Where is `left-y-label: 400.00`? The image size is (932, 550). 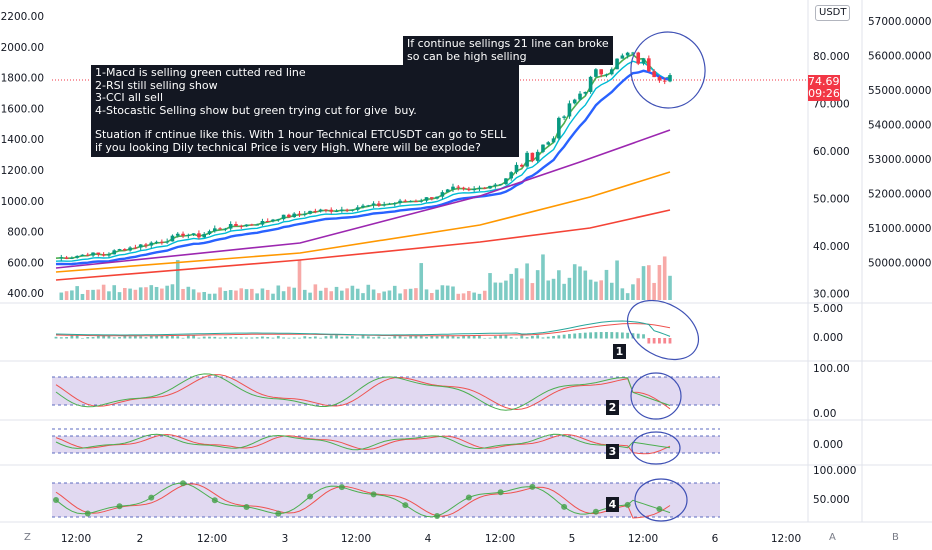
left-y-label: 400.00 is located at coordinates (25, 294).